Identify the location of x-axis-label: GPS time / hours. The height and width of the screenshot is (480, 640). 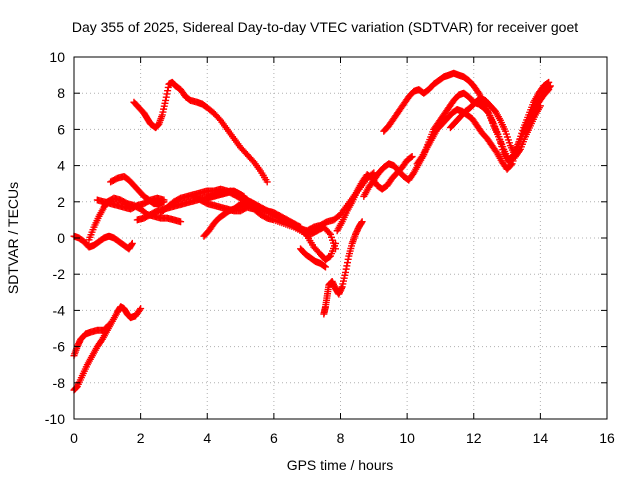
(340, 465).